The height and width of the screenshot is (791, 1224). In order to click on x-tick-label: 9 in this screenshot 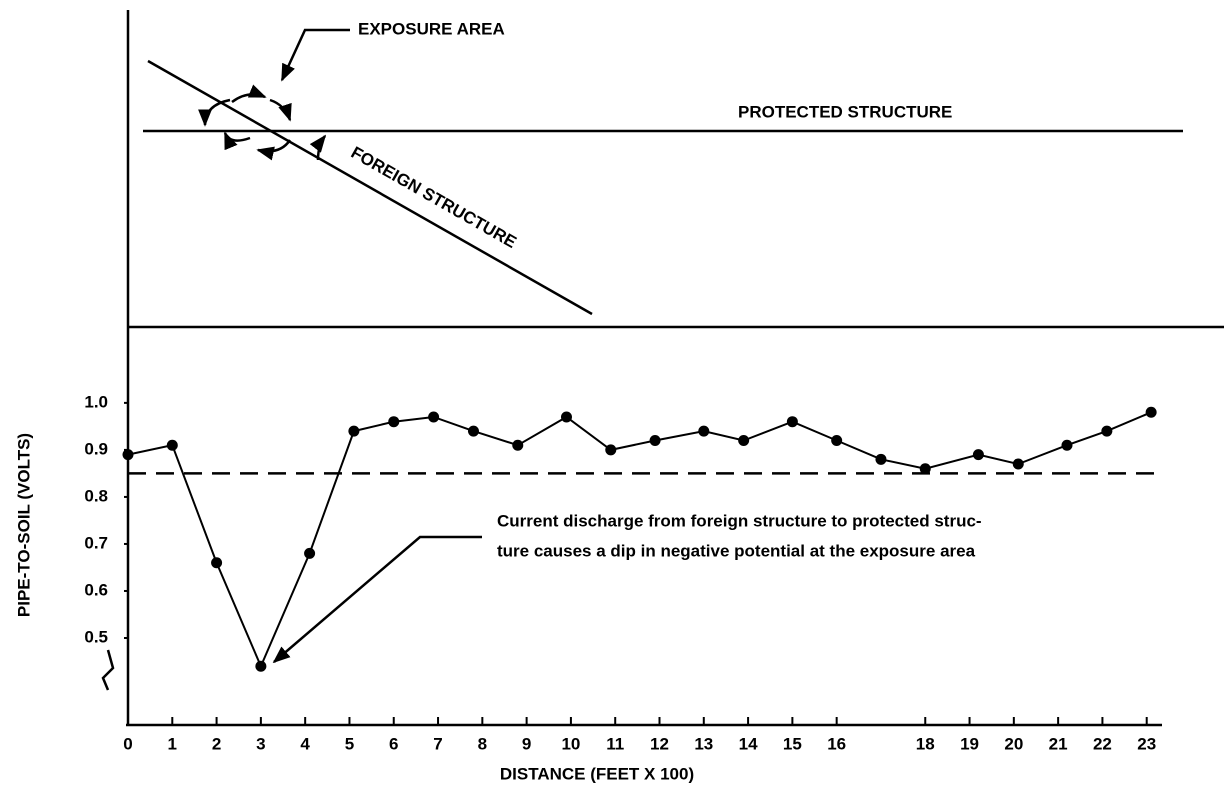, I will do `click(526, 743)`.